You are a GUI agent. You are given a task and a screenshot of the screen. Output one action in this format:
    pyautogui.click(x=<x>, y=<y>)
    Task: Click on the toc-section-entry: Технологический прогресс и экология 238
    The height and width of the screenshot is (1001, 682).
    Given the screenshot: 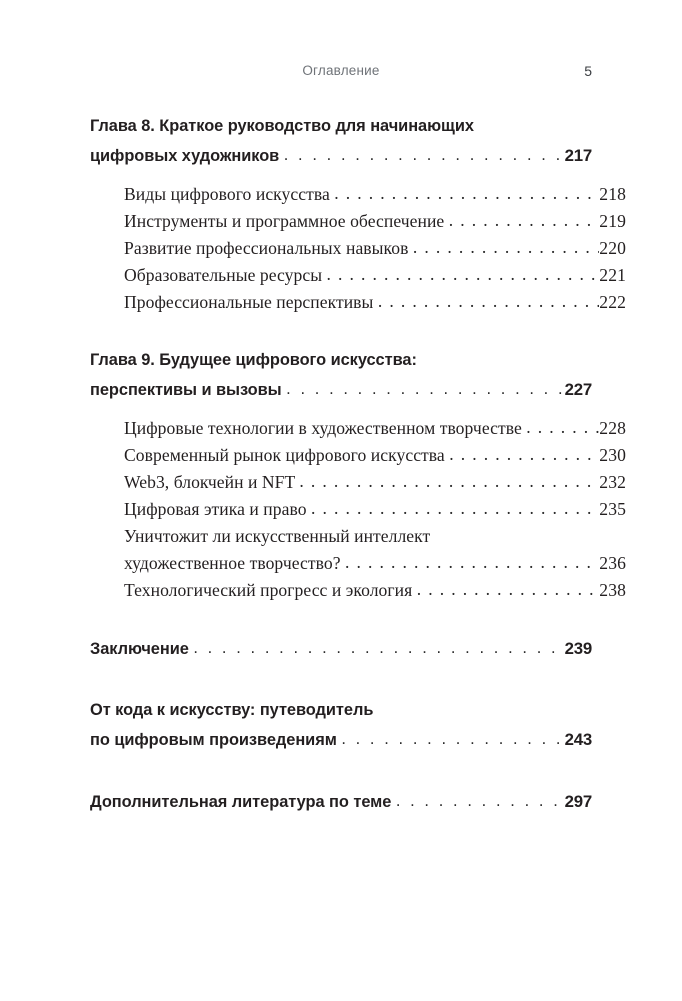 What is the action you would take?
    pyautogui.click(x=358, y=590)
    